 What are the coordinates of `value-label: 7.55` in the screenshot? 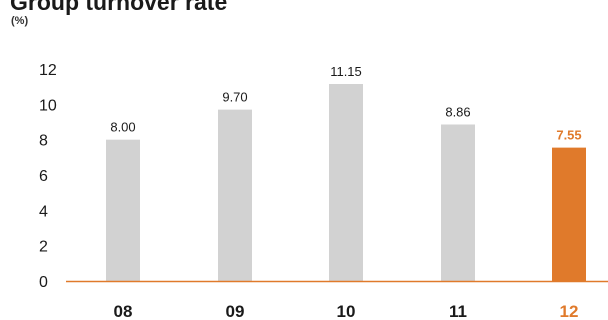 It's located at (568, 135).